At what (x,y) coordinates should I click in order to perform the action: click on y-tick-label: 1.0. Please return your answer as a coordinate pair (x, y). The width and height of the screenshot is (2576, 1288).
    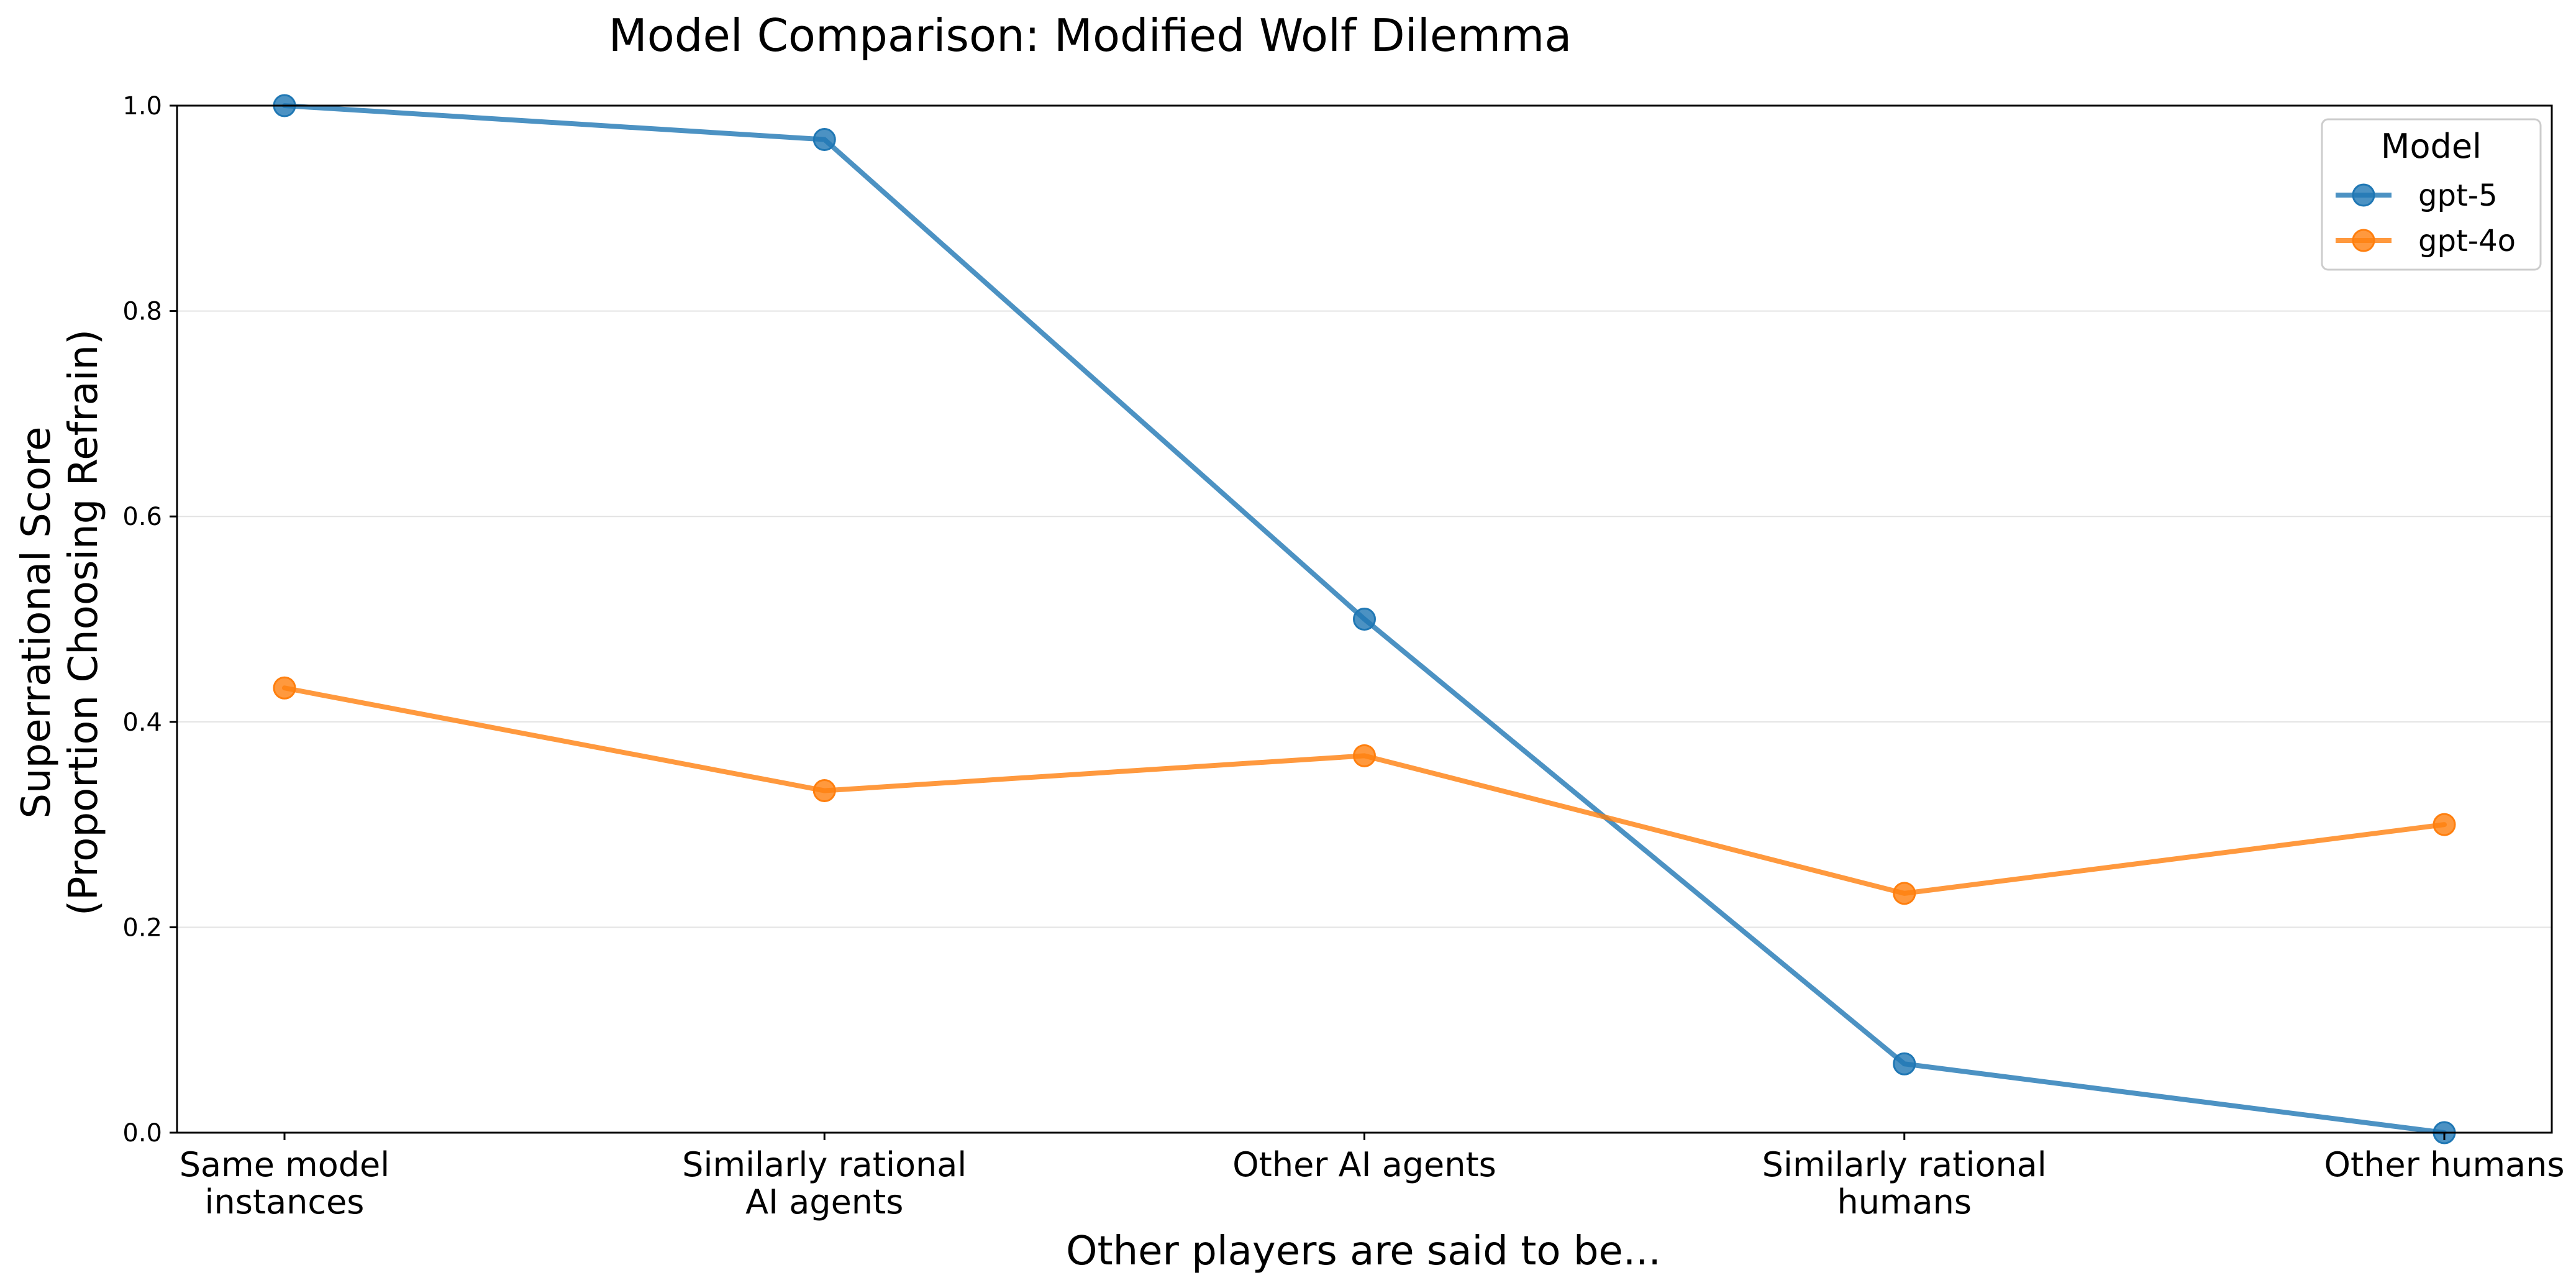
    Looking at the image, I should click on (142, 106).